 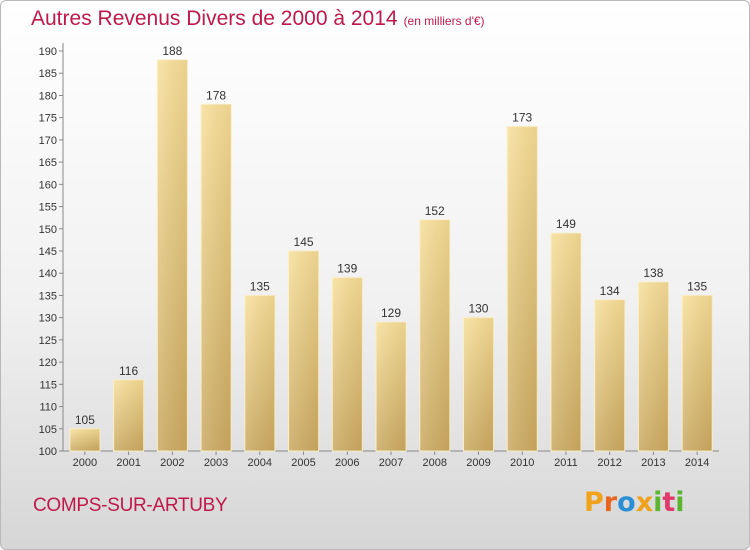 What do you see at coordinates (48, 430) in the screenshot?
I see `y-tick-label: 105` at bounding box center [48, 430].